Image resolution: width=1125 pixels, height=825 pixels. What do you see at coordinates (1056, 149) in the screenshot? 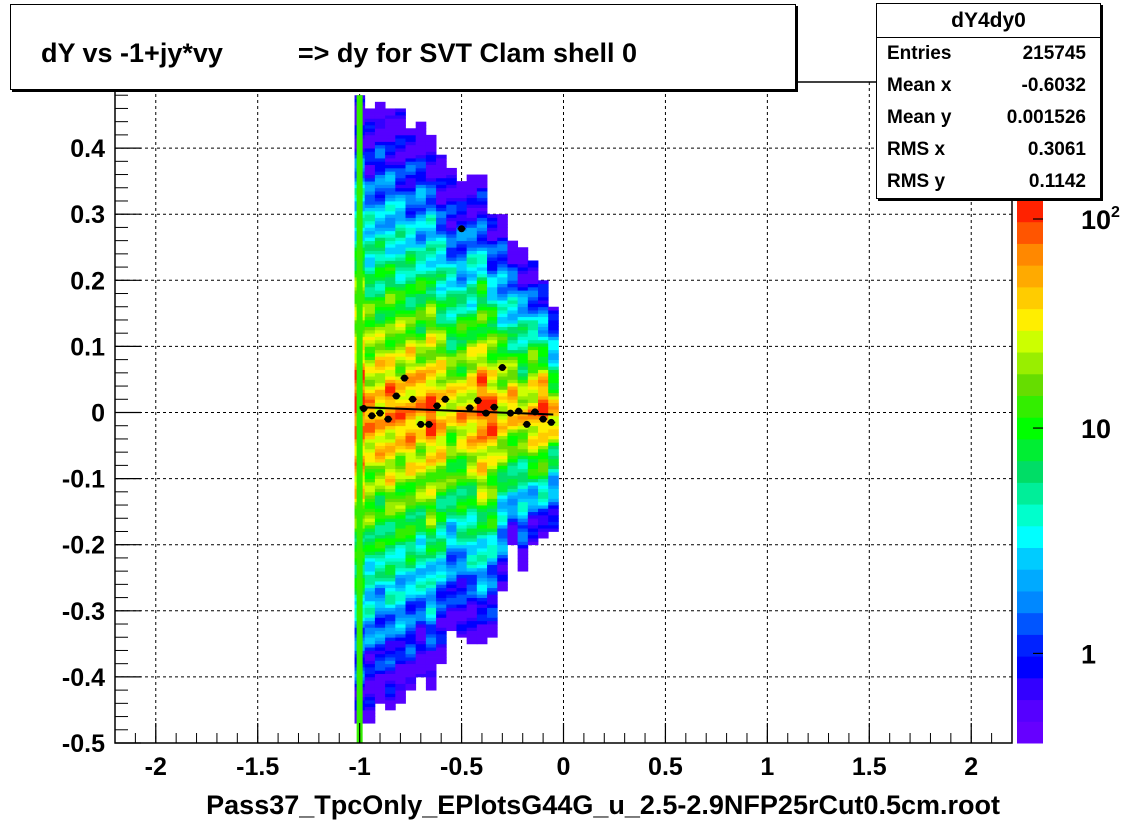
I see `stats-value: 0.3061` at bounding box center [1056, 149].